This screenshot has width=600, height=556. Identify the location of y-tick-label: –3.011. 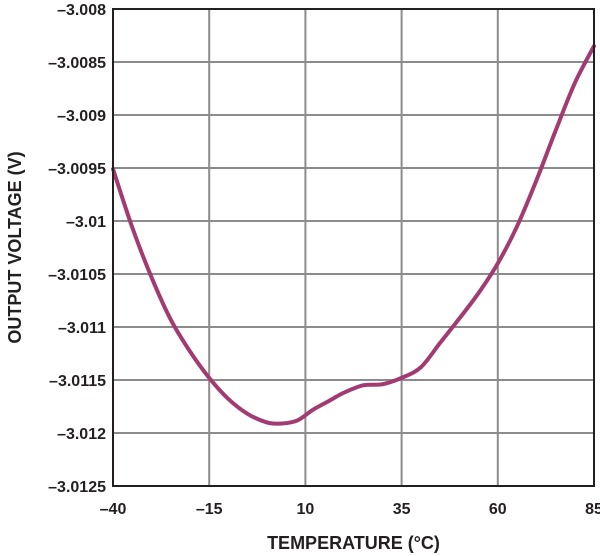
(82, 328).